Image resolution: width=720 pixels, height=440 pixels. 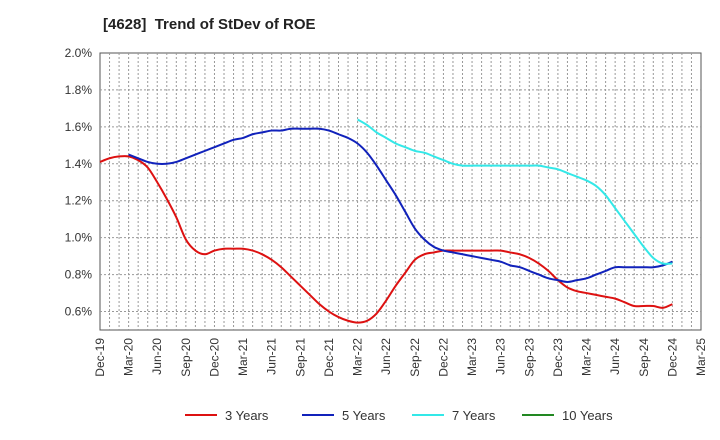 I want to click on y-tick-label: 0.8%, so click(x=79, y=275).